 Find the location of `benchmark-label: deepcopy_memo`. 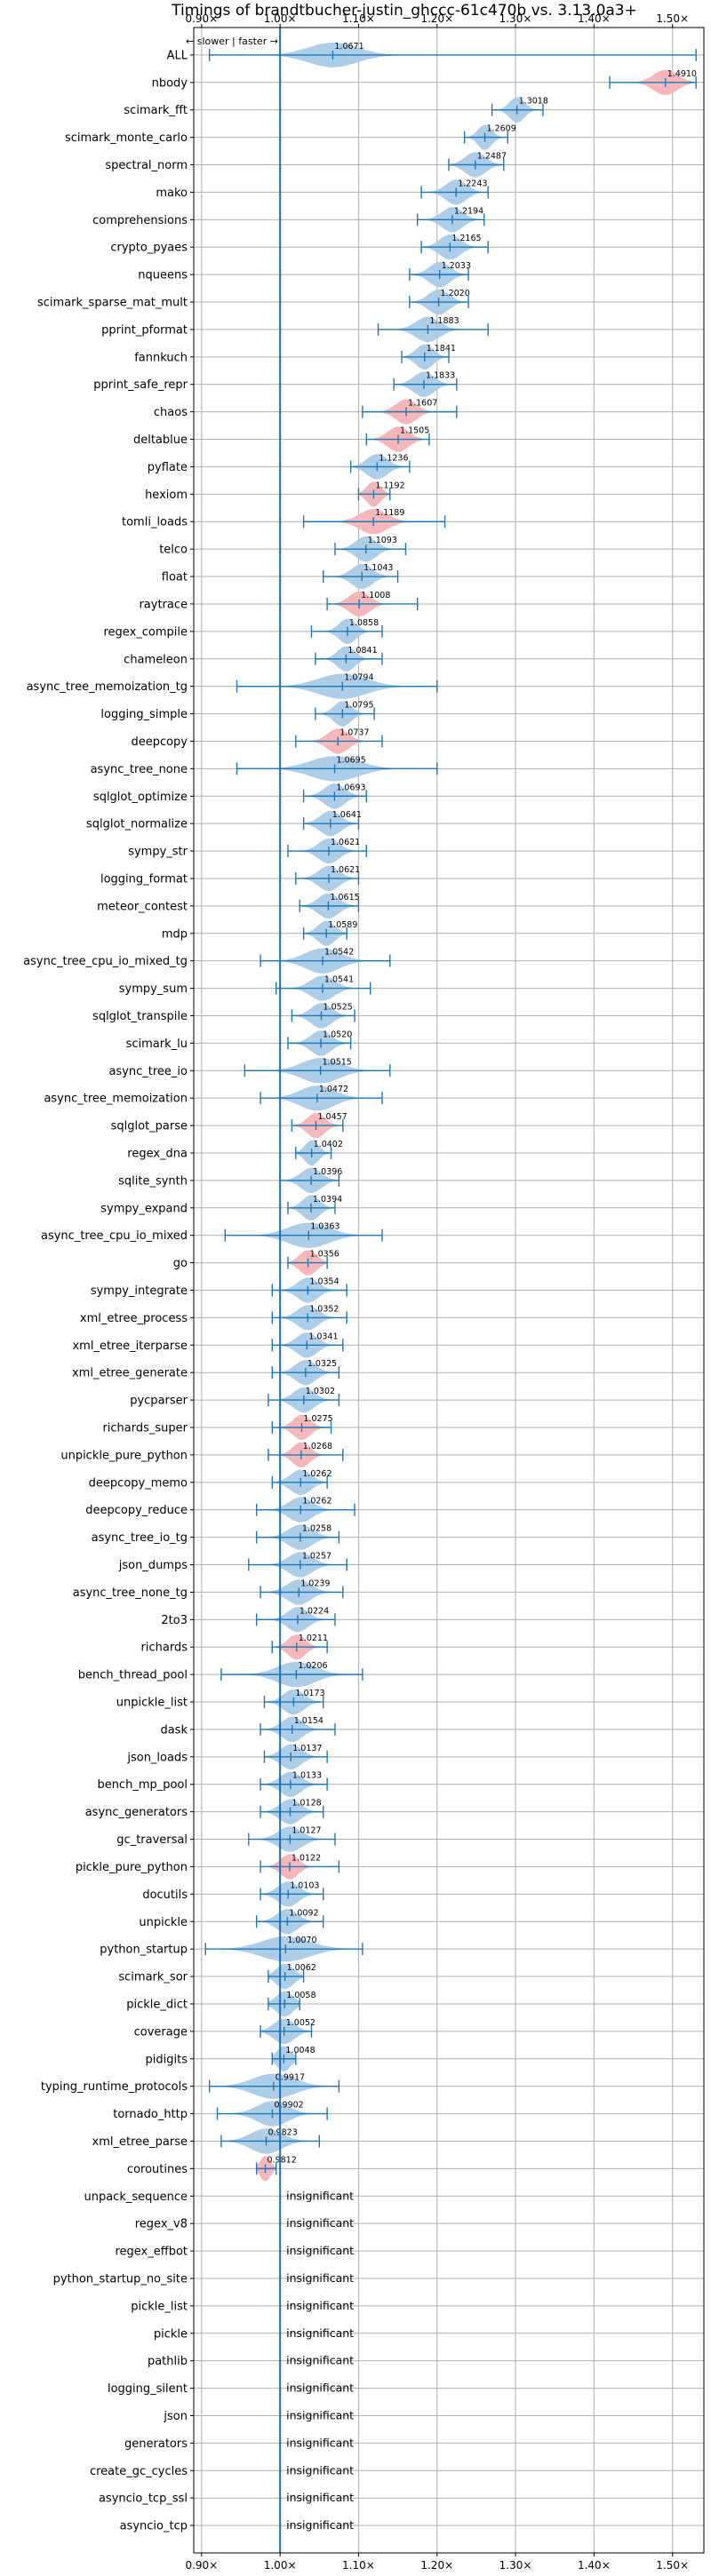

benchmark-label: deepcopy_memo is located at coordinates (138, 1483).